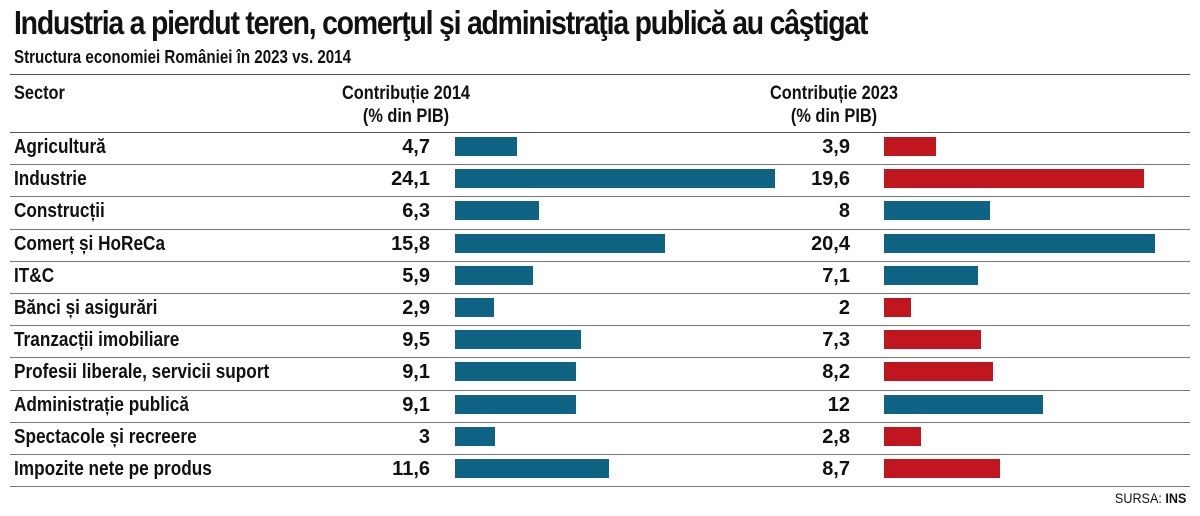 Image resolution: width=1200 pixels, height=516 pixels. What do you see at coordinates (600, 310) in the screenshot?
I see `table-row: Bănci și asigurări 2,9 2` at bounding box center [600, 310].